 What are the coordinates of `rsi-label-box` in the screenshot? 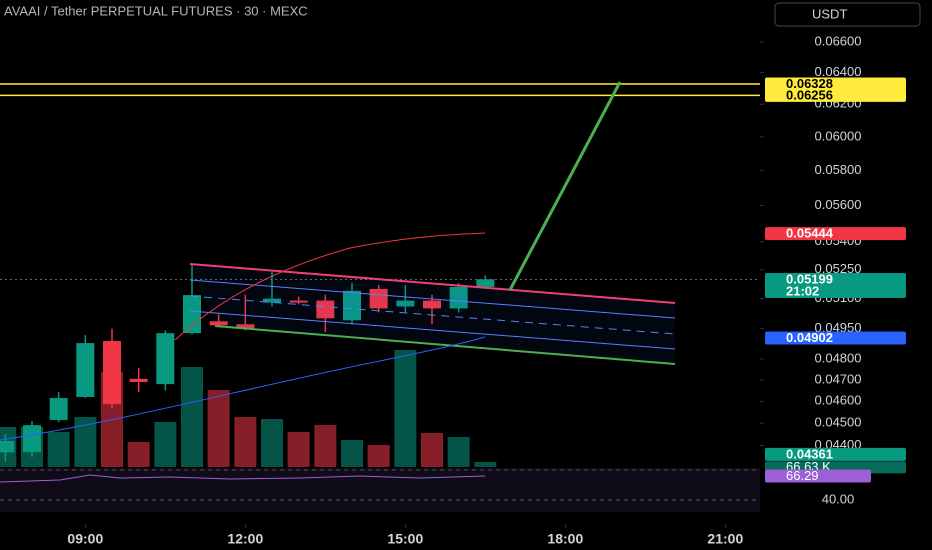 It's located at (818, 476).